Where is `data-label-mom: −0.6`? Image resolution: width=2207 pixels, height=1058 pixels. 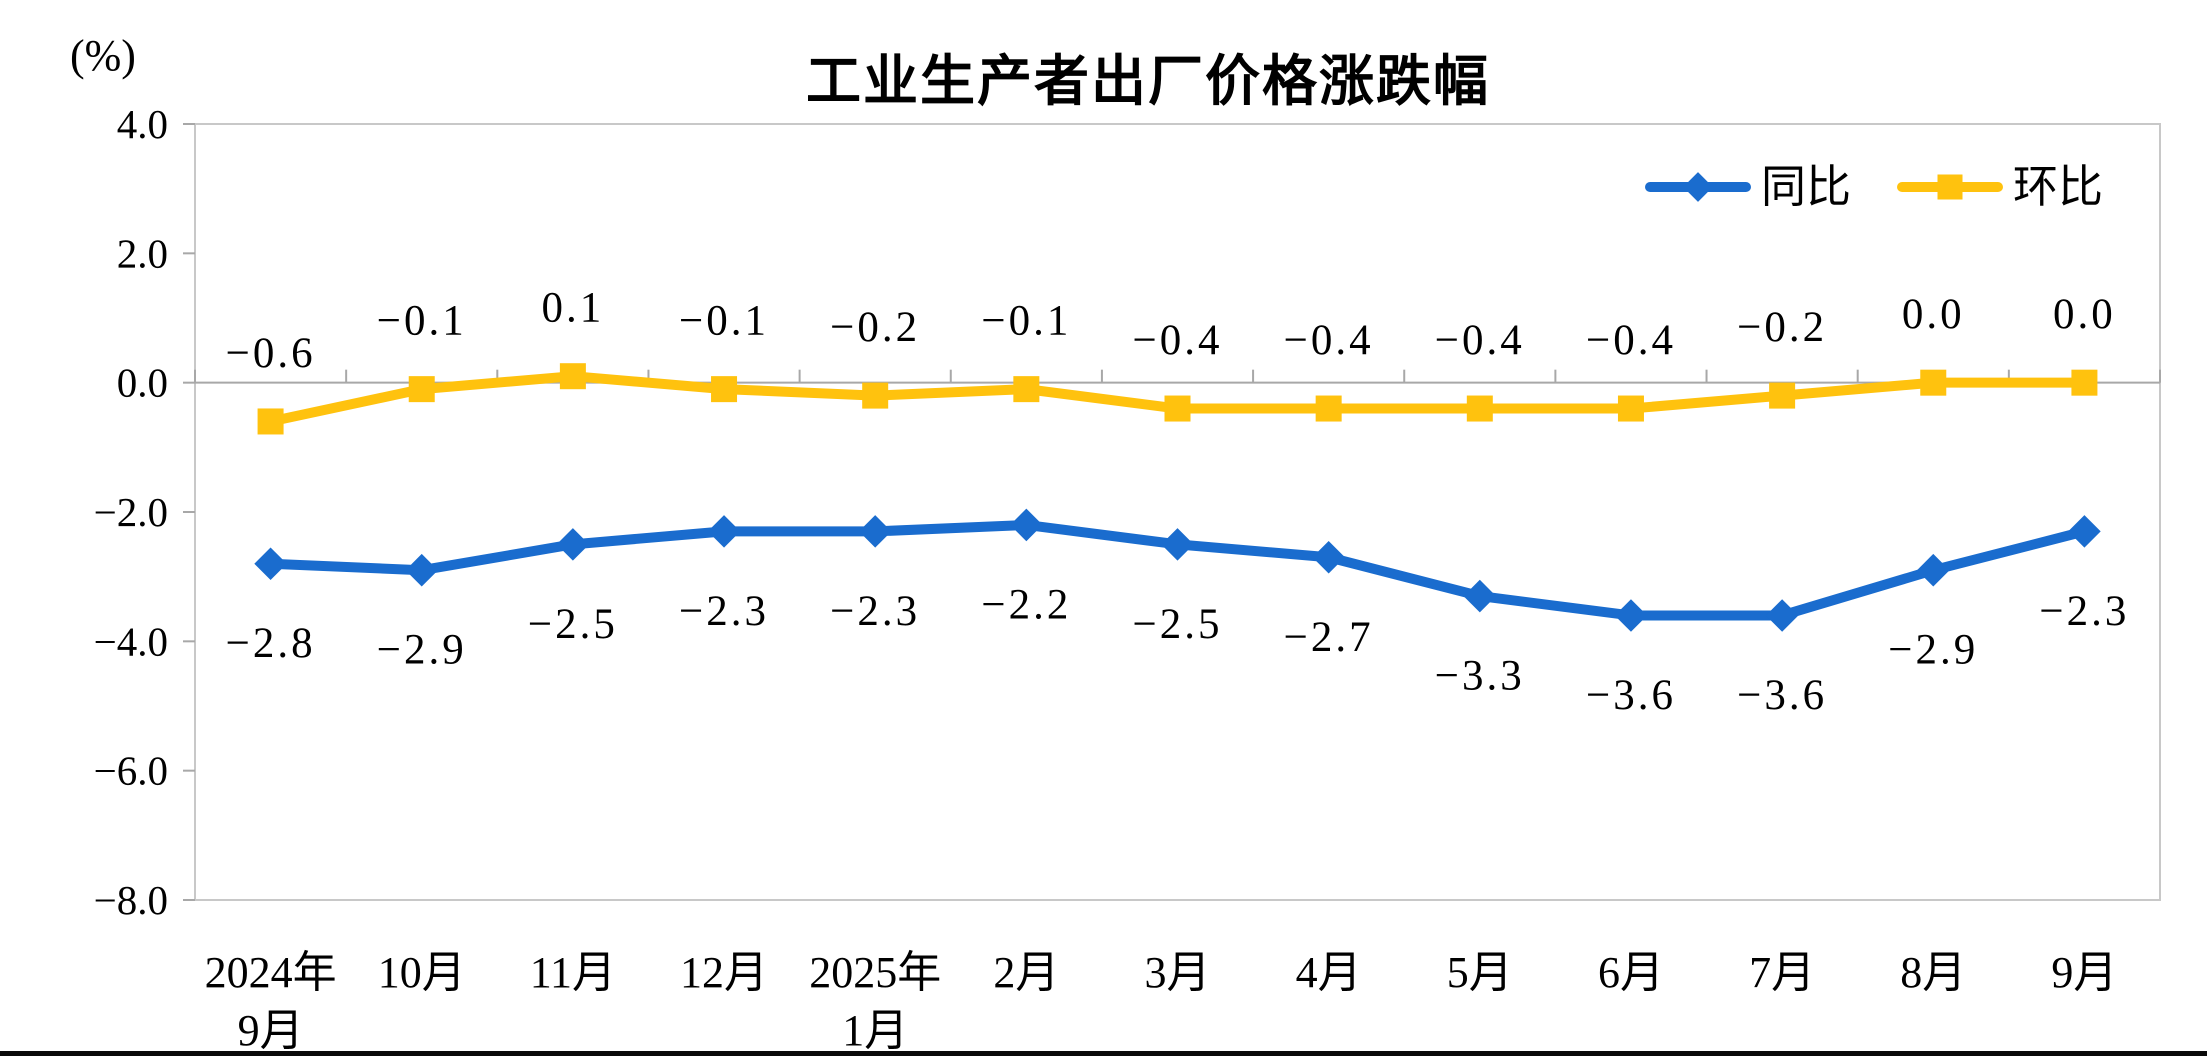
data-label-mom: −0.6 is located at coordinates (271, 353).